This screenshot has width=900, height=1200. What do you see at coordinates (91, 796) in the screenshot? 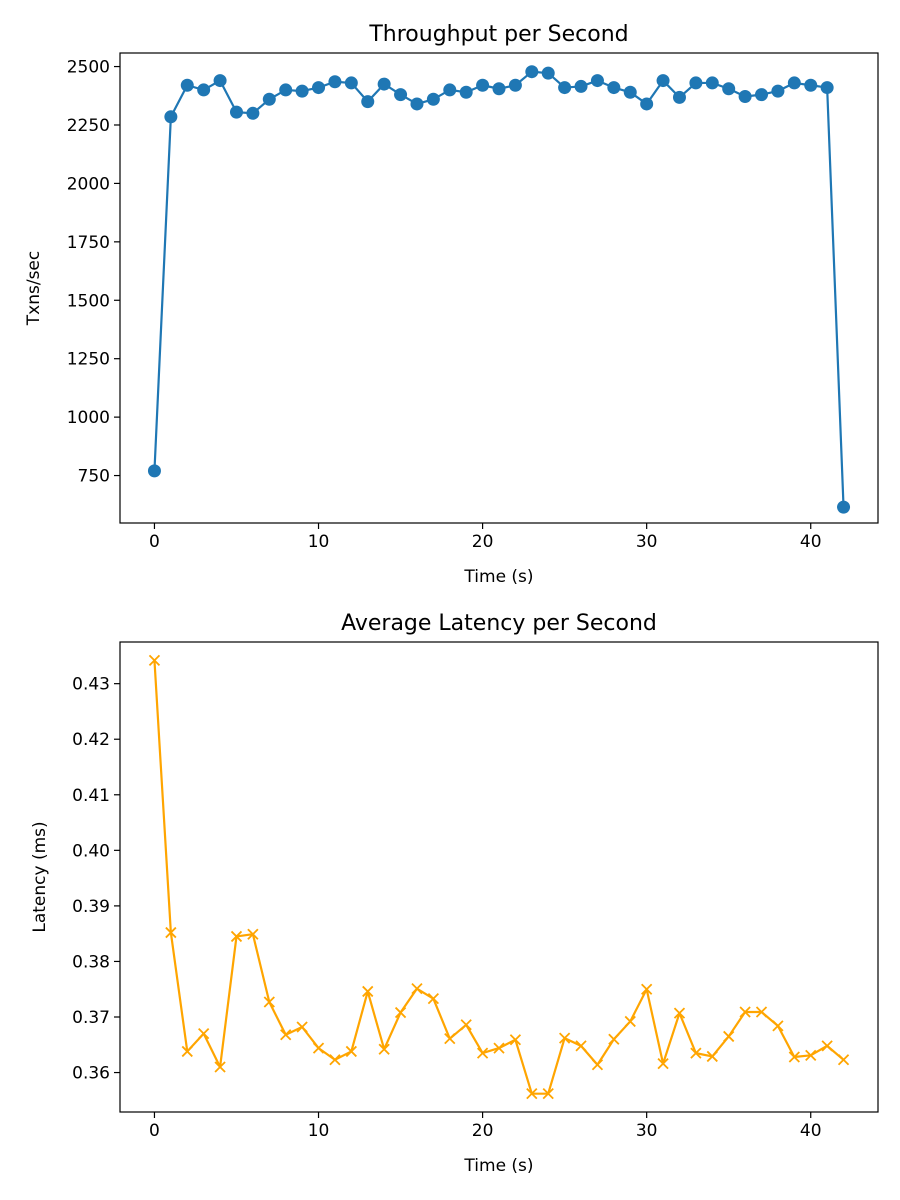
I see `y-tick-label: 0.41` at bounding box center [91, 796].